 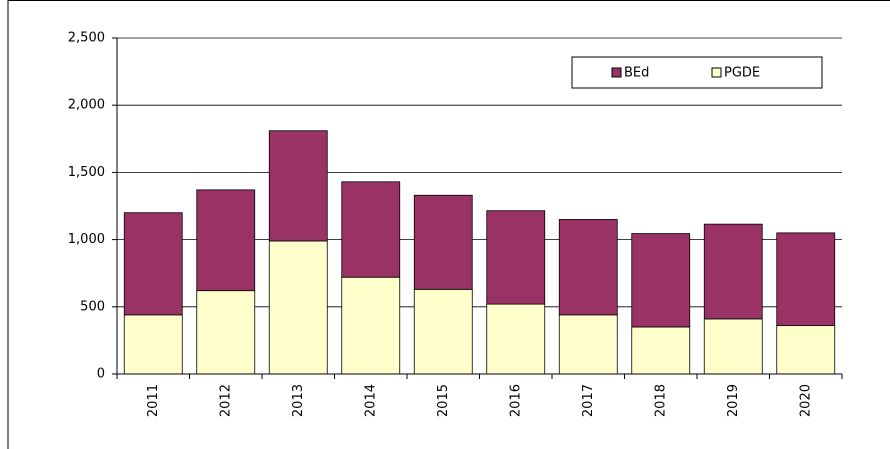 What do you see at coordinates (86, 172) in the screenshot?
I see `y-tick-label: 1,500` at bounding box center [86, 172].